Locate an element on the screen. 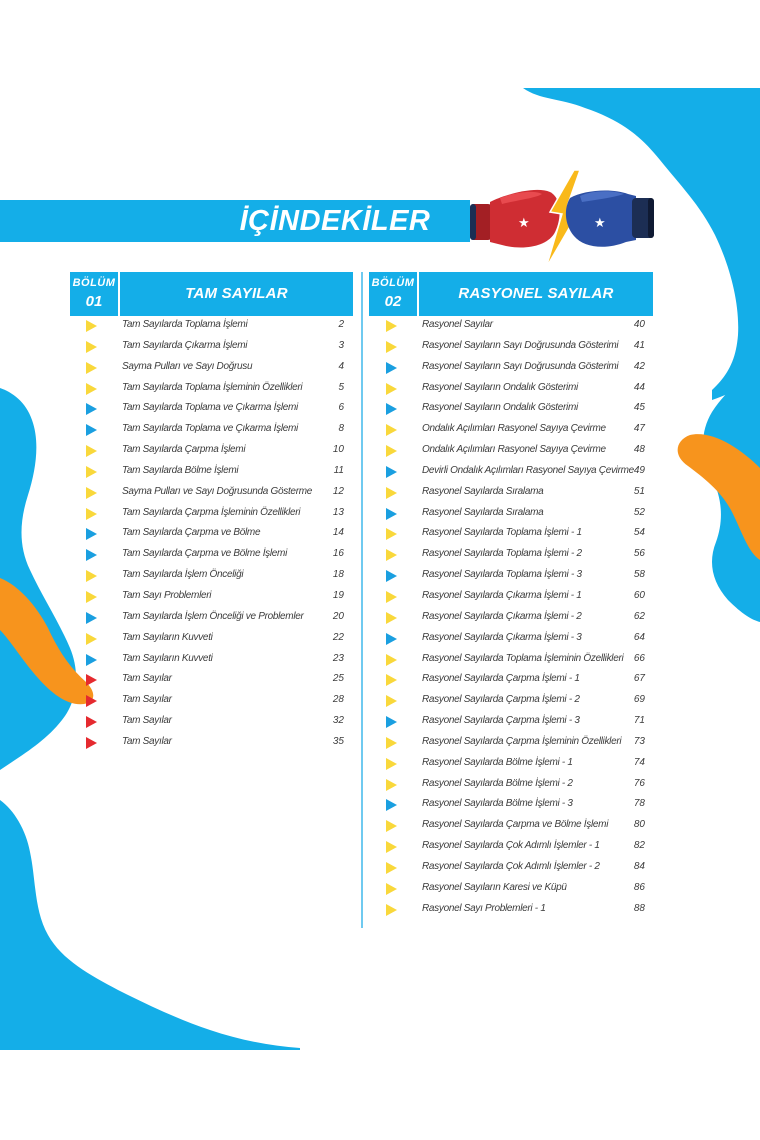 The width and height of the screenshot is (760, 1140). toc-entry: Tam Sayılarda Toplama ve Çıkarma İşlemi 6 is located at coordinates (215, 408).